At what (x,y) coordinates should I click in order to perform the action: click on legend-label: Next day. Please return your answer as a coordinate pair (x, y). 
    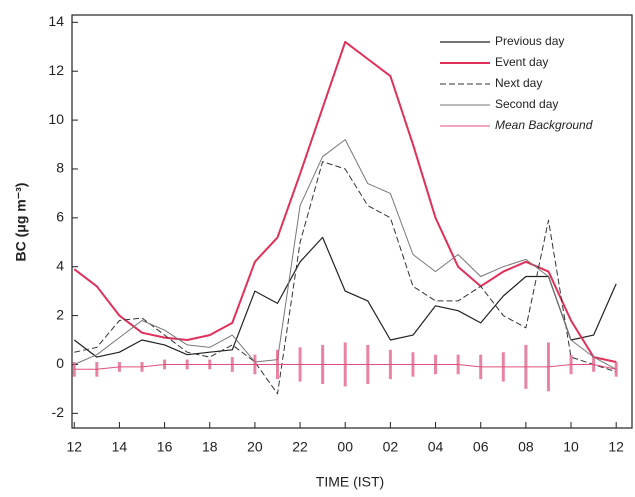
    Looking at the image, I should click on (518, 83).